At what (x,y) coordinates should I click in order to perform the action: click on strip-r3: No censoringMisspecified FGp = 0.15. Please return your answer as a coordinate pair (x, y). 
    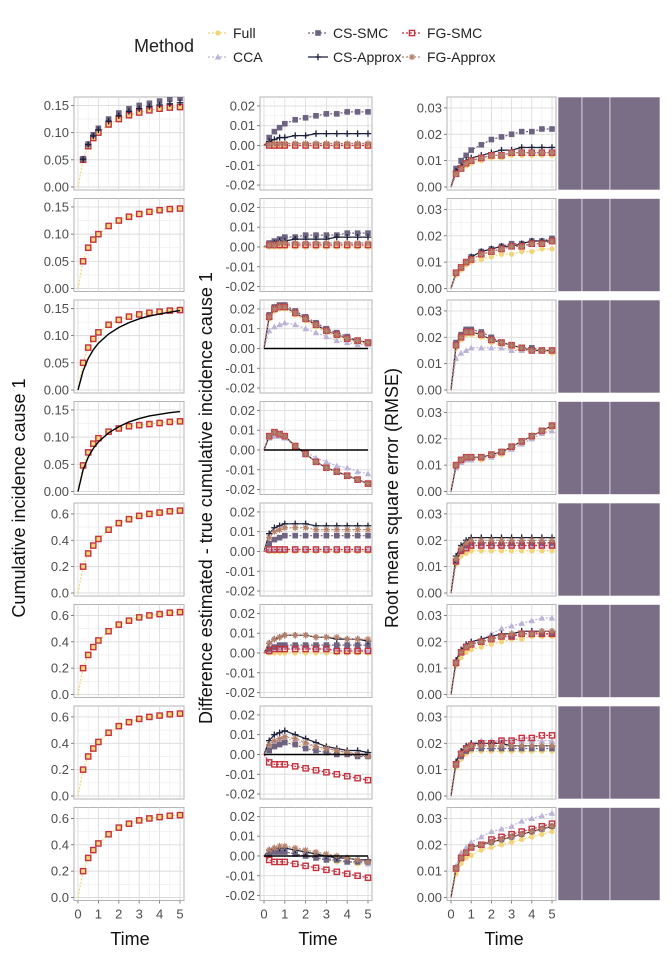
    Looking at the image, I should click on (609, 346).